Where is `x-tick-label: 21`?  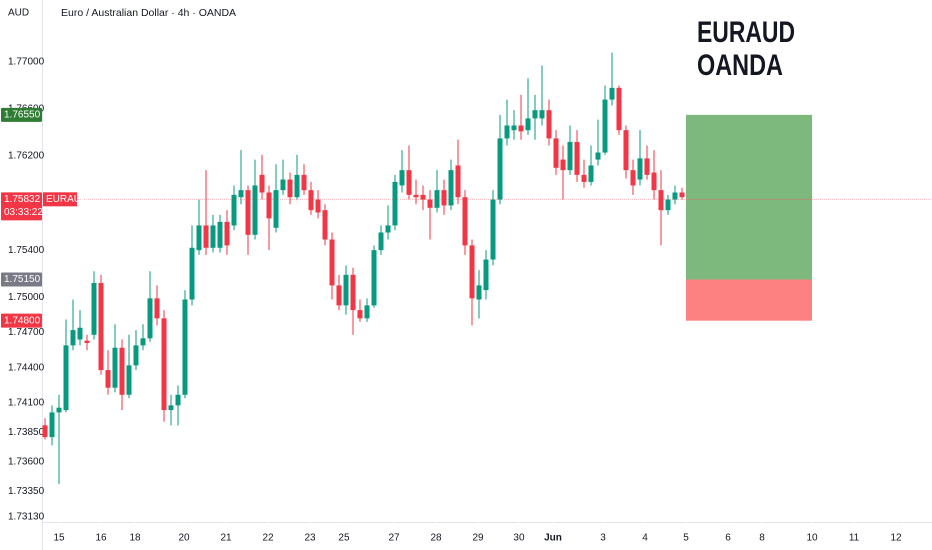 x-tick-label: 21 is located at coordinates (226, 538).